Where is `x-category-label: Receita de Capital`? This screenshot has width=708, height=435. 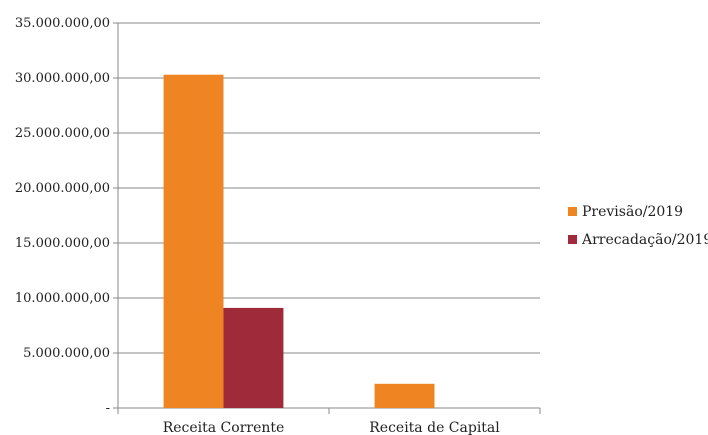
x-category-label: Receita de Capital is located at coordinates (434, 427).